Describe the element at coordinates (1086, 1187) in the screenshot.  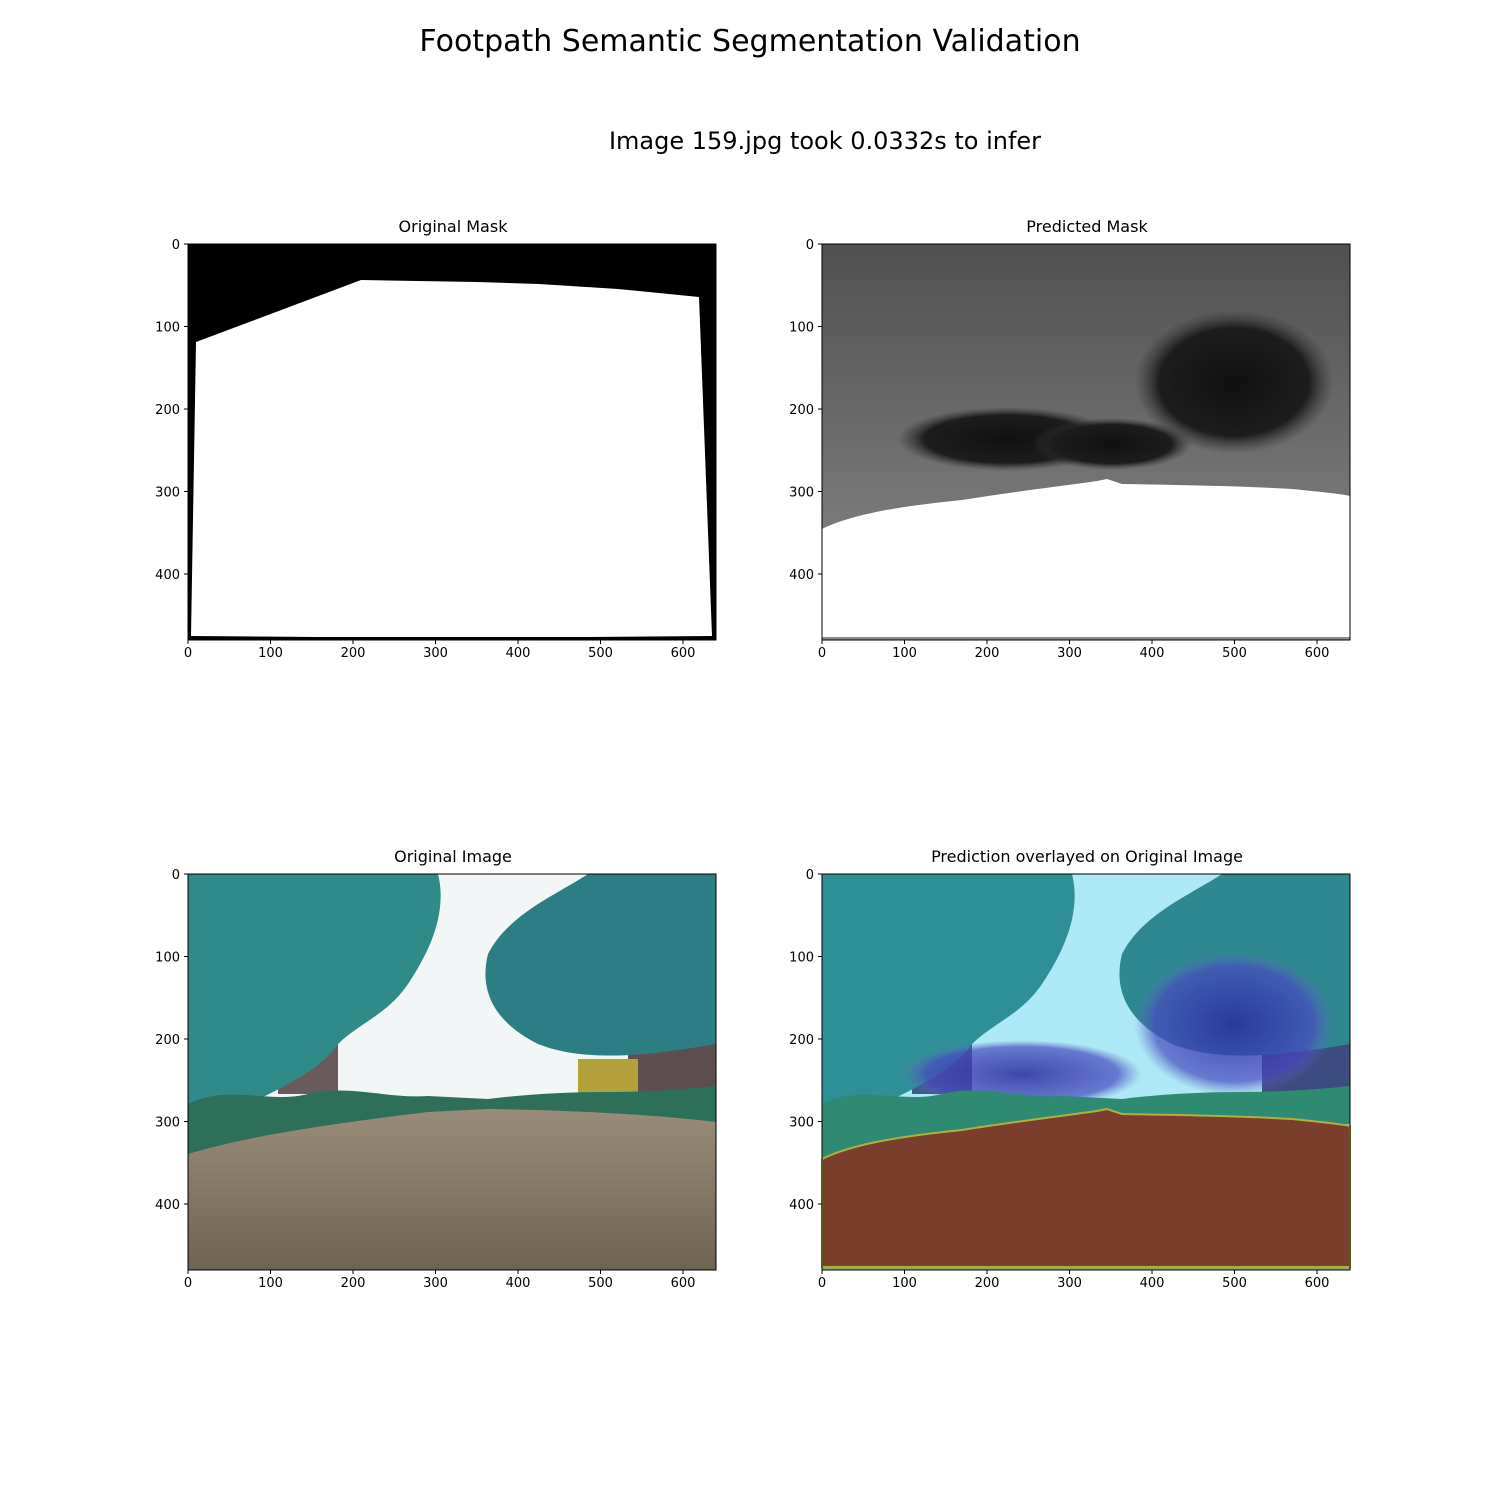
I see `overlay-footpath-region` at that location.